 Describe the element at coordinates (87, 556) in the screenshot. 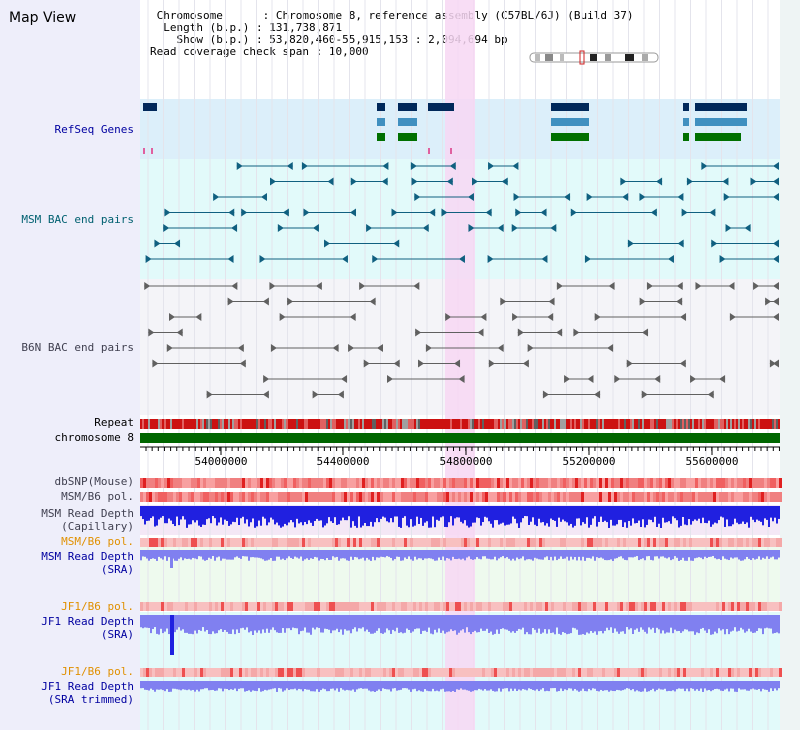

I see `msm-read-depth-sra-label: MSM Read Depth` at that location.